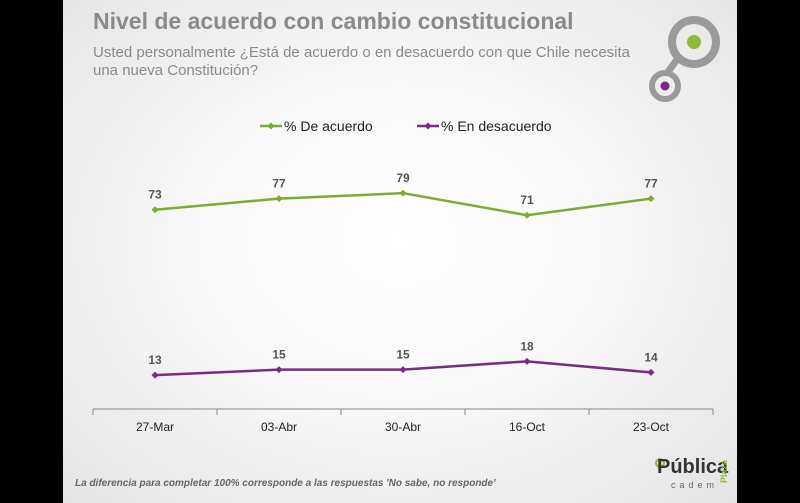  What do you see at coordinates (527, 427) in the screenshot?
I see `x-tick-label: 16-Oct` at bounding box center [527, 427].